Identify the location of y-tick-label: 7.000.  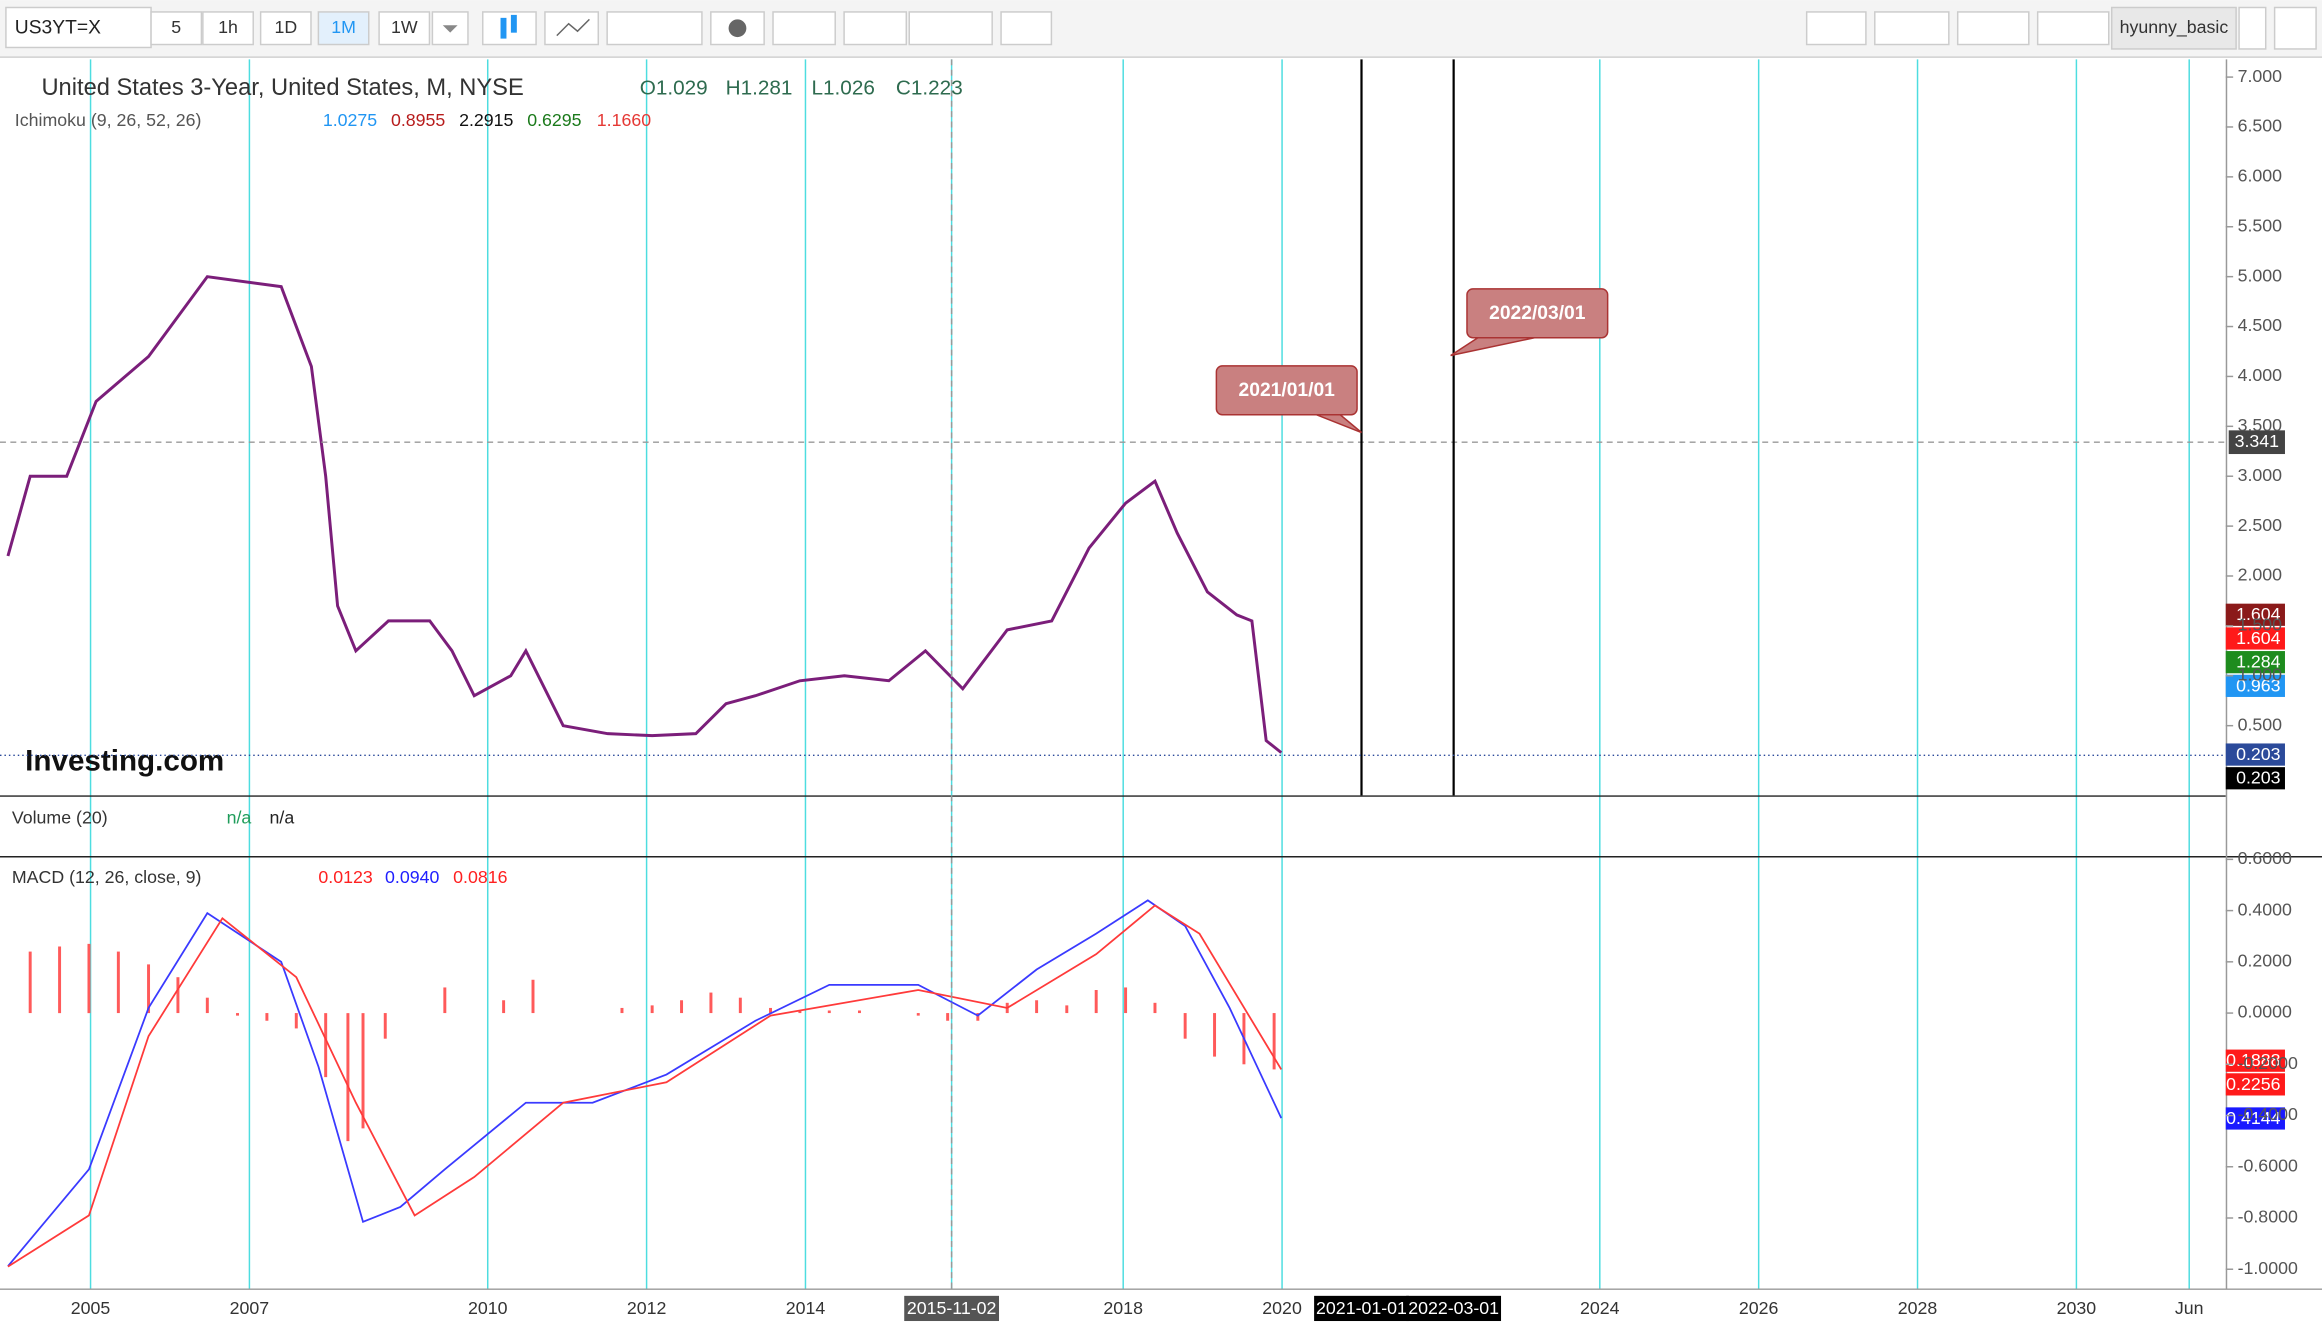
(2260, 76).